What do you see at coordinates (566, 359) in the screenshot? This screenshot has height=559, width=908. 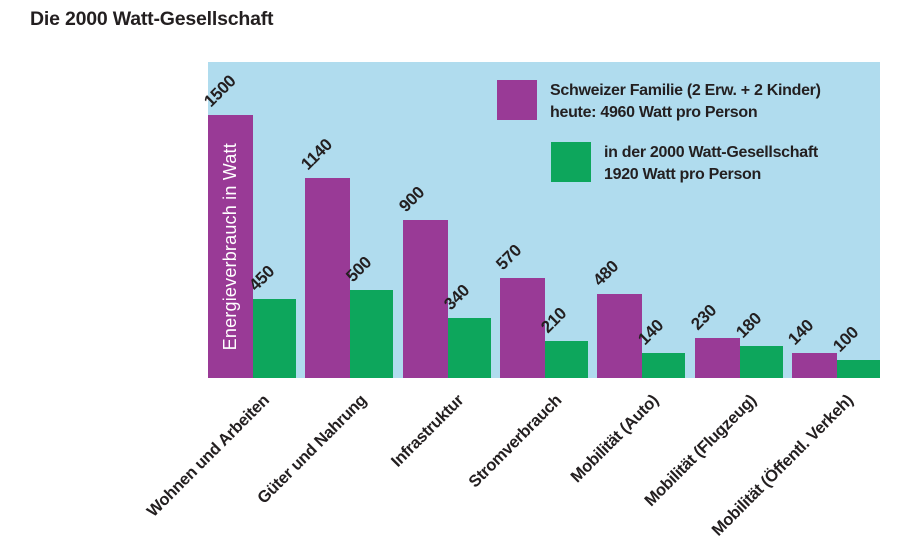 I see `bar-target-stromverbrauch` at bounding box center [566, 359].